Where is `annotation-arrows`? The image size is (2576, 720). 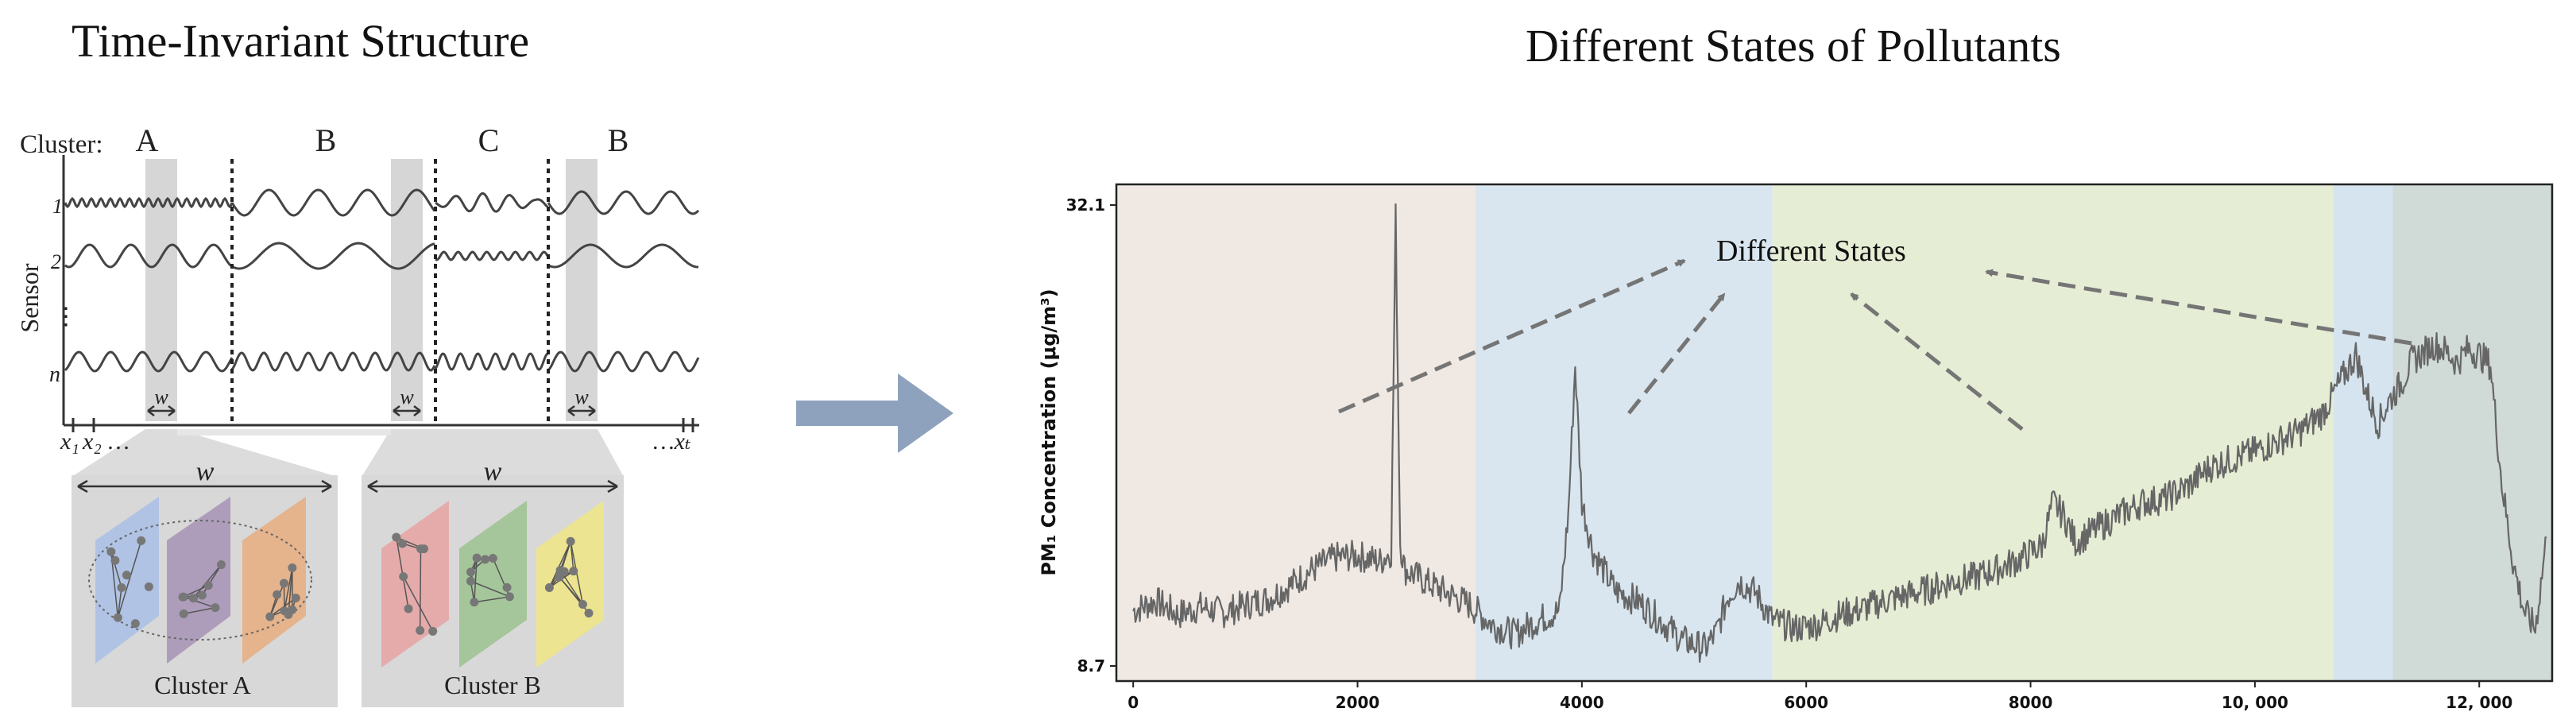
annotation-arrows is located at coordinates (1875, 344).